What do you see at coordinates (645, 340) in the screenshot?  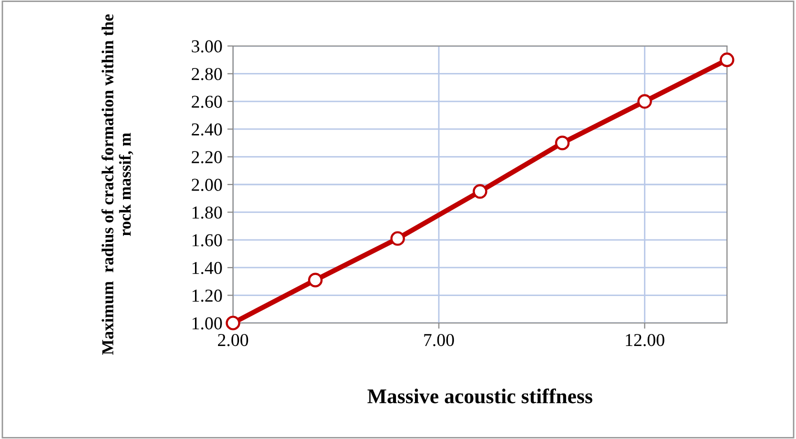 I see `x-tick-label: 12.00` at bounding box center [645, 340].